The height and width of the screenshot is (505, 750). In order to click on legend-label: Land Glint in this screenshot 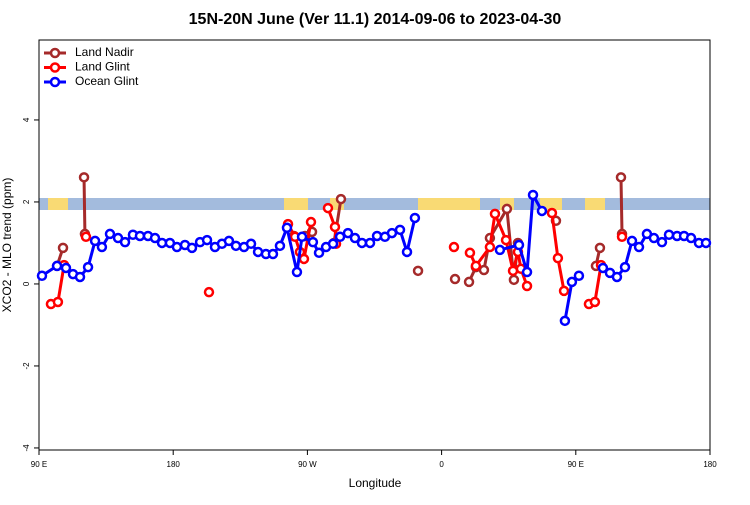, I will do `click(102, 67)`.